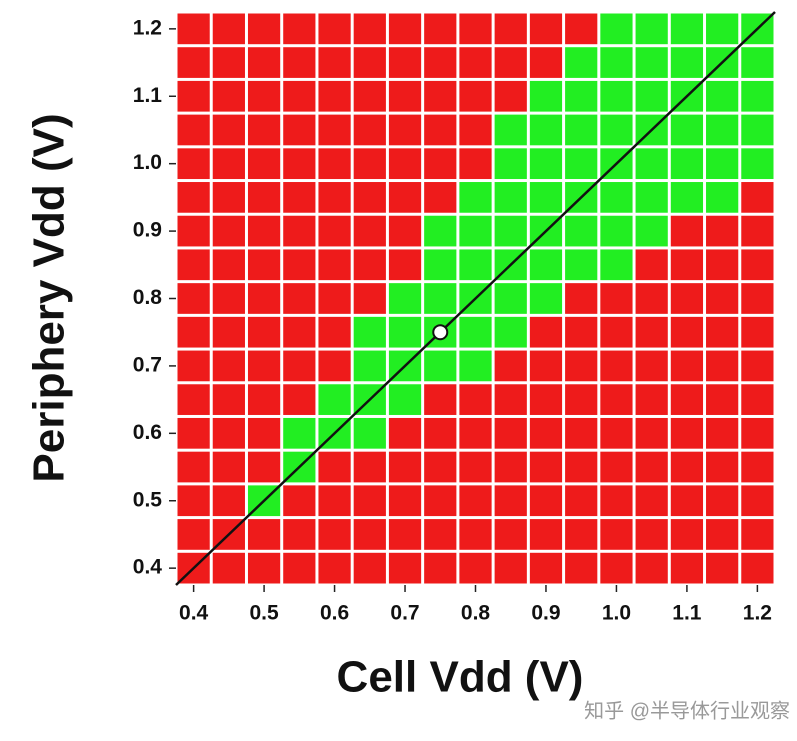  Describe the element at coordinates (264, 613) in the screenshot. I see `x-tick-label: 0.5` at that location.